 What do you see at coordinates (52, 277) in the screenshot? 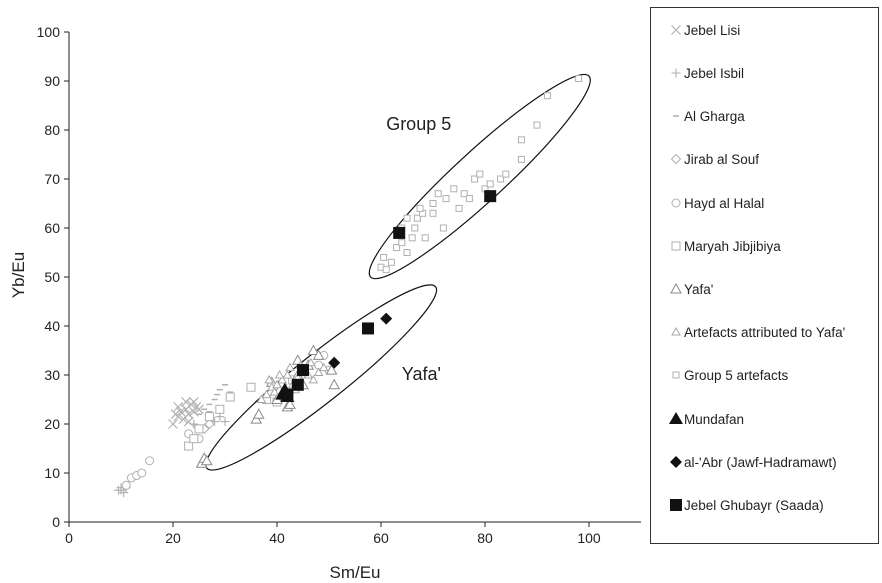
I see `y-tick-label: 50` at bounding box center [52, 277].